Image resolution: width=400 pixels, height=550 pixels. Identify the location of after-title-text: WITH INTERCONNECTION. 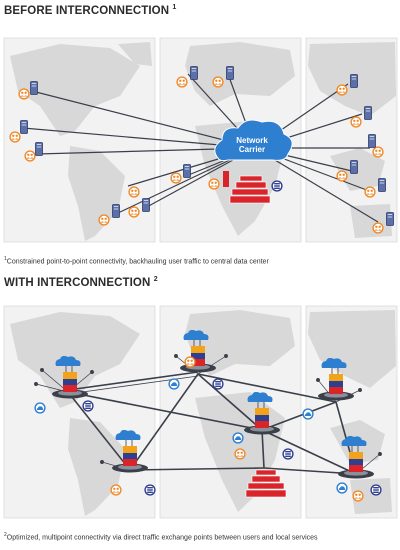
(77, 282).